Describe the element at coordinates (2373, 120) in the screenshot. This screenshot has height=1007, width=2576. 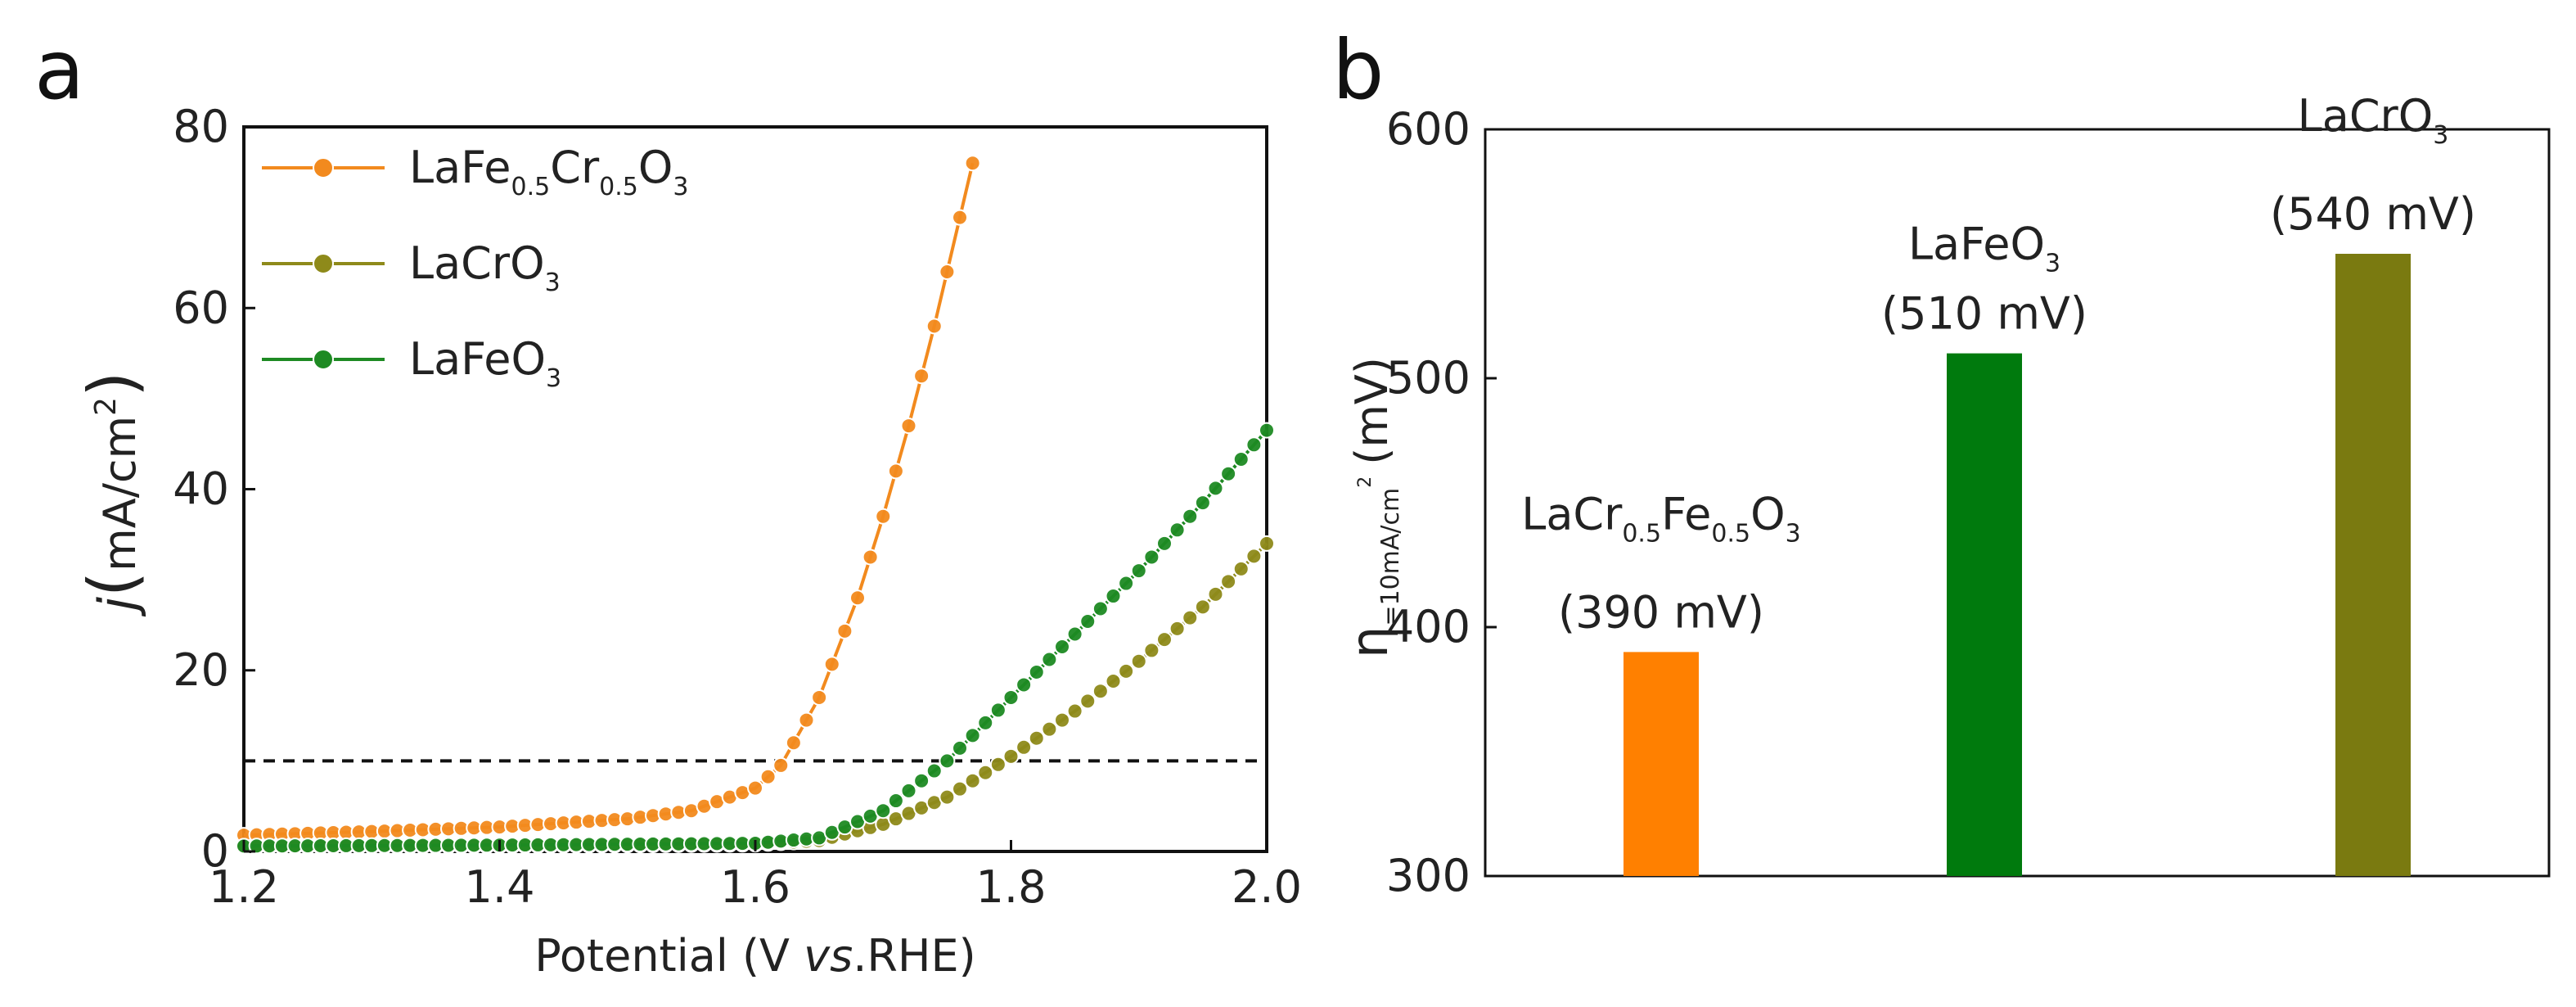
I see `bar-name-2: LaCrO3` at that location.